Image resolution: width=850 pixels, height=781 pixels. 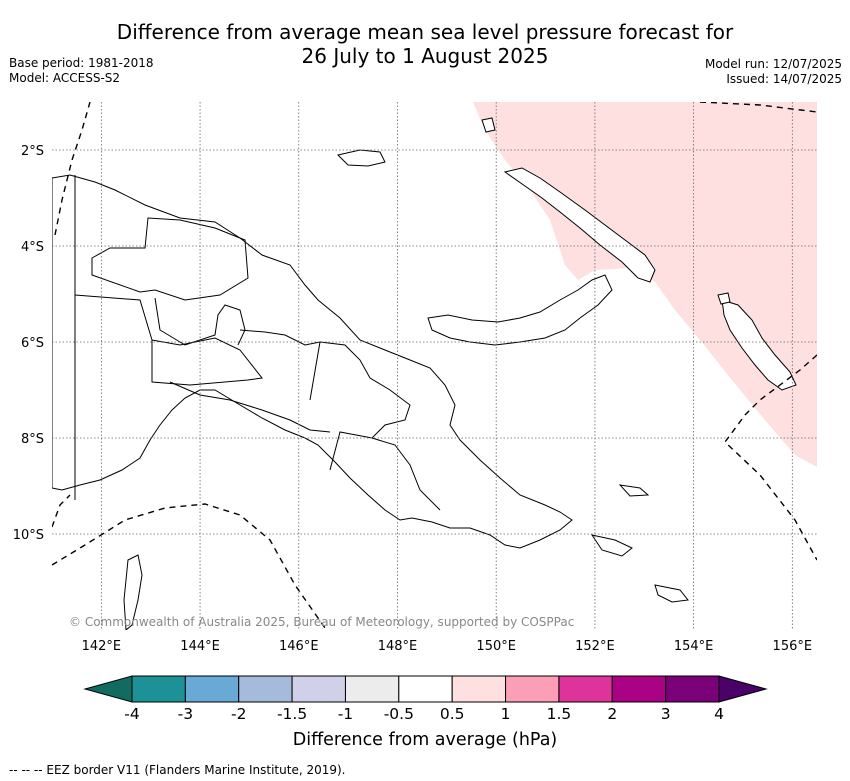 What do you see at coordinates (32, 151) in the screenshot?
I see `lat-tick-label: 2°S` at bounding box center [32, 151].